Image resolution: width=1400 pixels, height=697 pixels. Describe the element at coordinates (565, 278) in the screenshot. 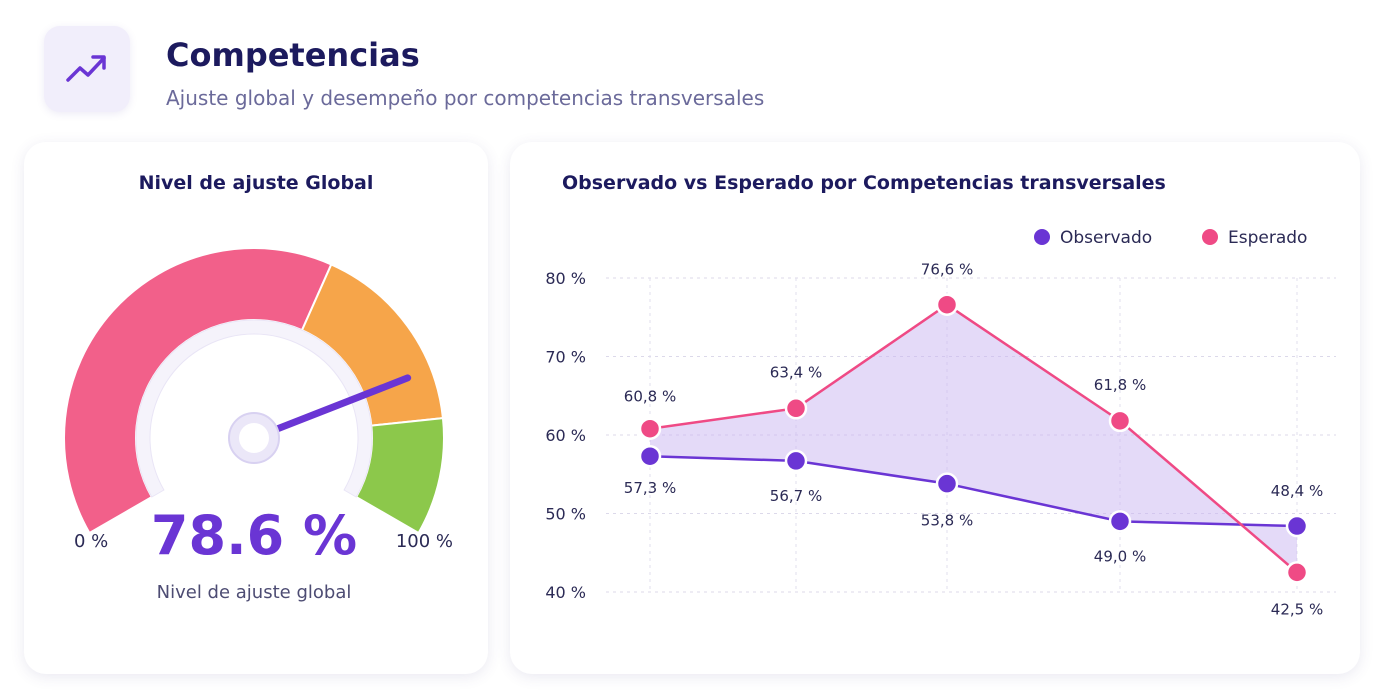

I see `y-tick-label: 80 %` at that location.